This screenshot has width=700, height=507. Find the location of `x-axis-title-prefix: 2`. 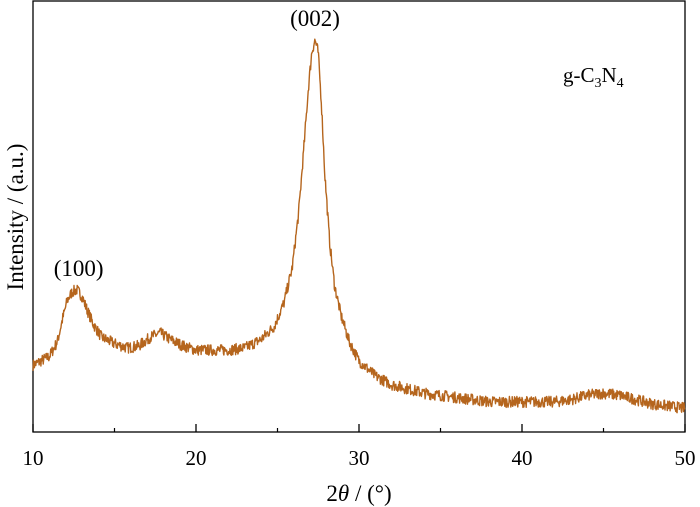

x-axis-title-prefix: 2 is located at coordinates (332, 493).